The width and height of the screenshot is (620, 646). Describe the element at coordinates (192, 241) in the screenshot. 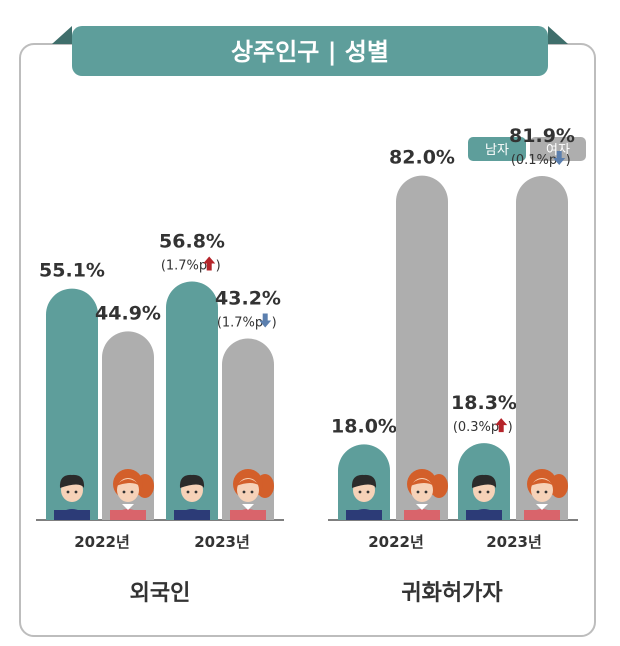

I see `data-label: 56.8%` at that location.